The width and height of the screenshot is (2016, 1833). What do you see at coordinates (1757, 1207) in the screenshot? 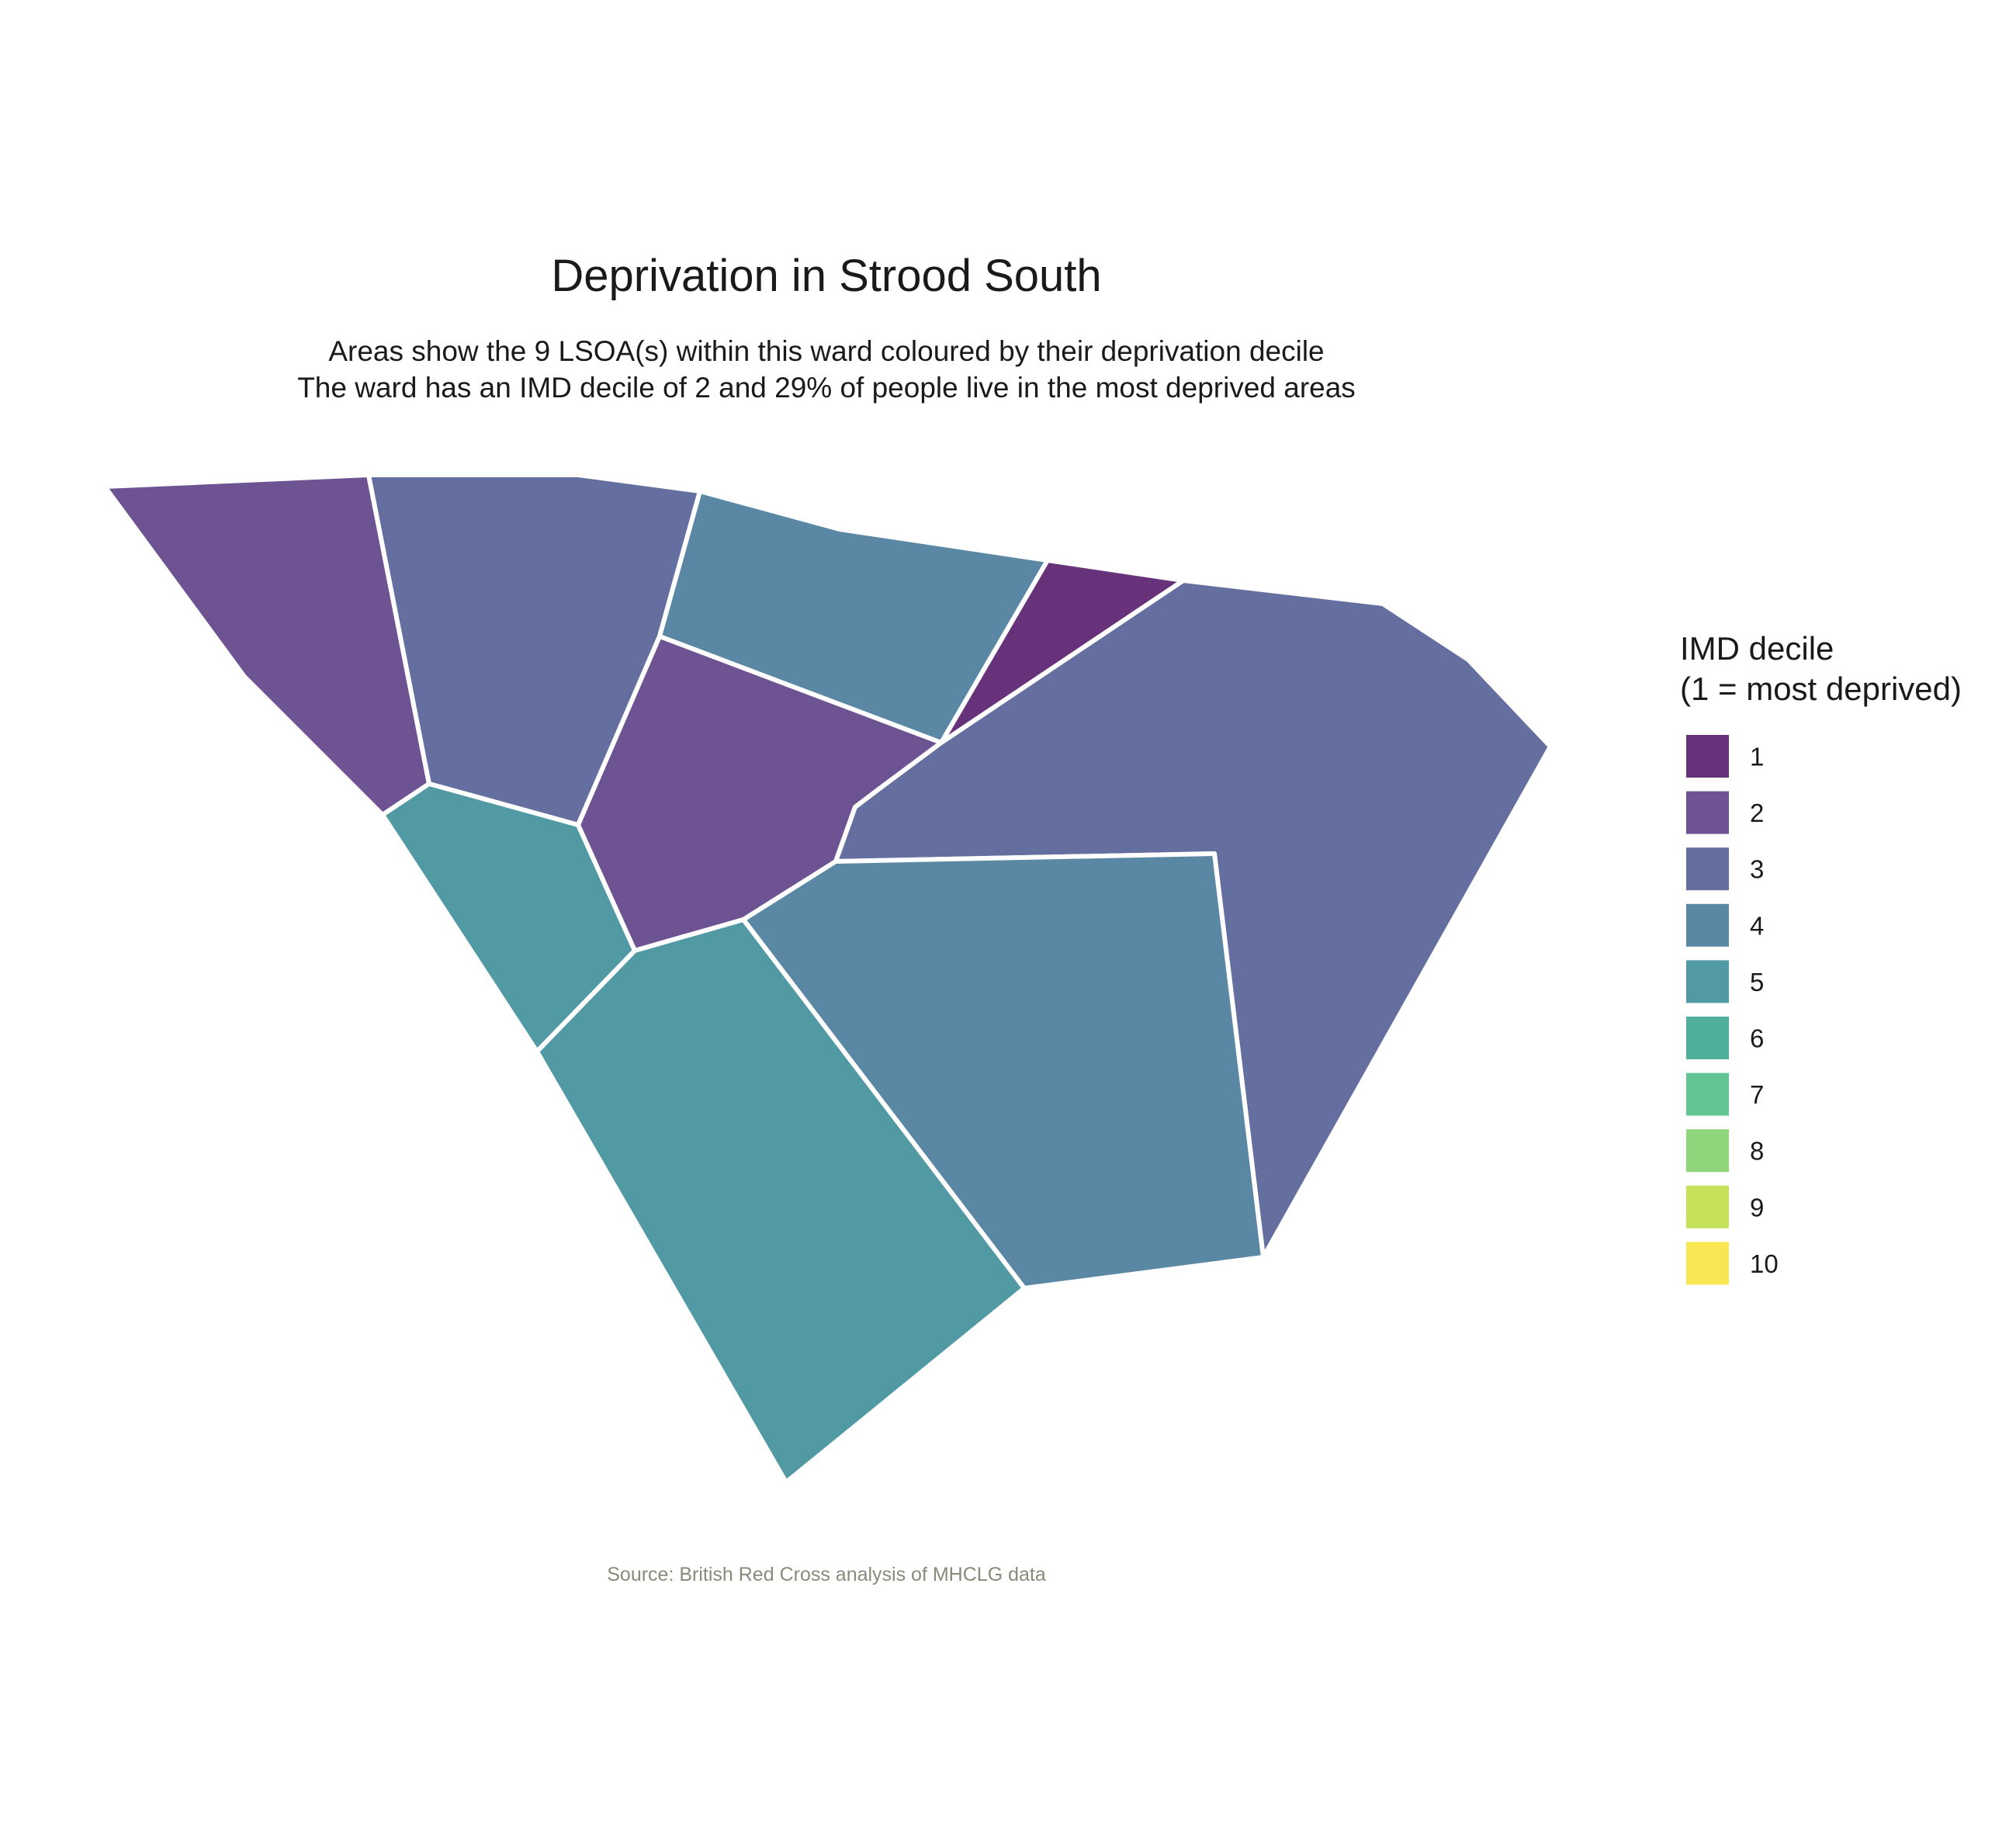
I see `legend-label-9: 9` at bounding box center [1757, 1207].